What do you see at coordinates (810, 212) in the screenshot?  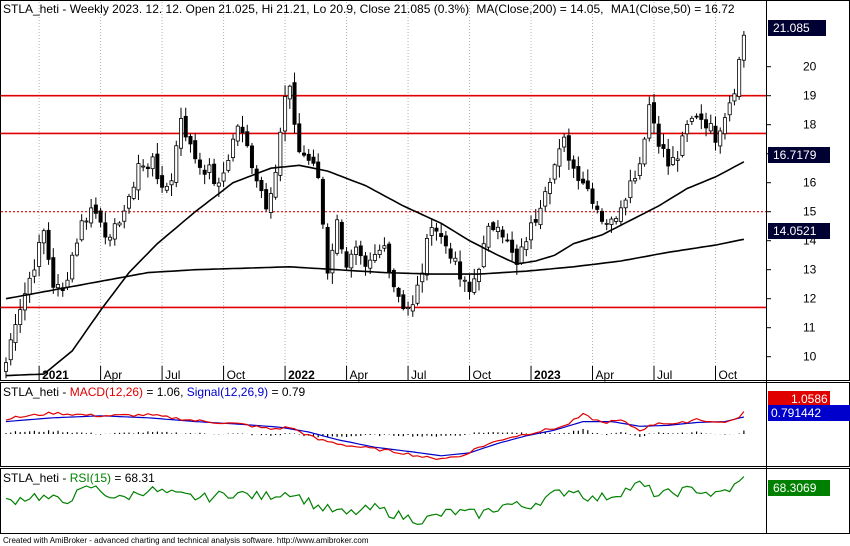 I see `y-tick-label: 15` at bounding box center [810, 212].